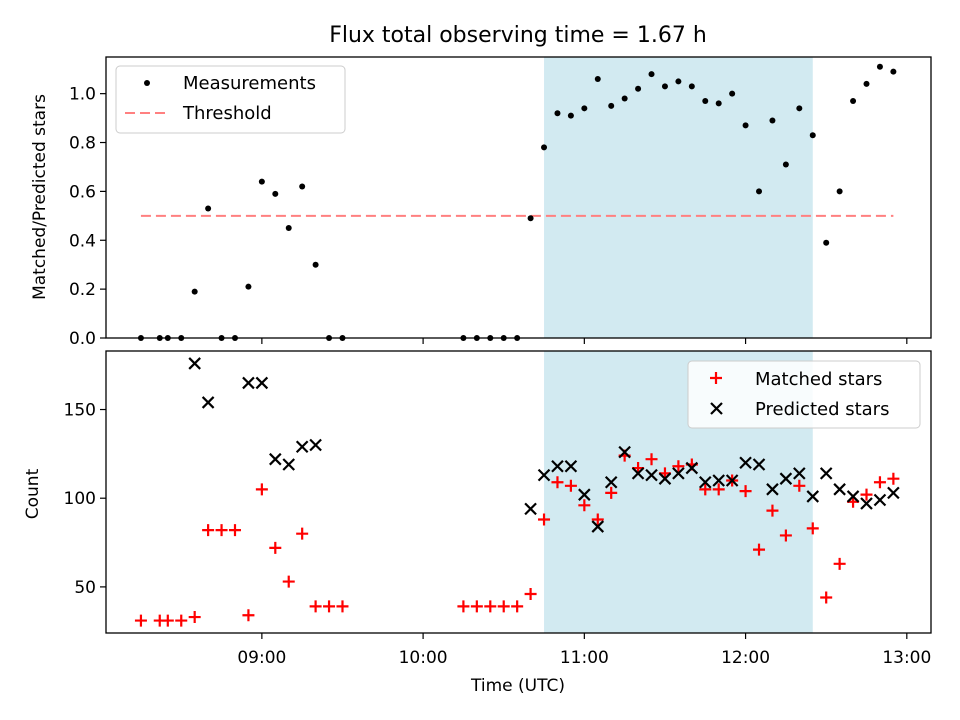  Describe the element at coordinates (82, 241) in the screenshot. I see `y-tick-label: 0.4` at that location.